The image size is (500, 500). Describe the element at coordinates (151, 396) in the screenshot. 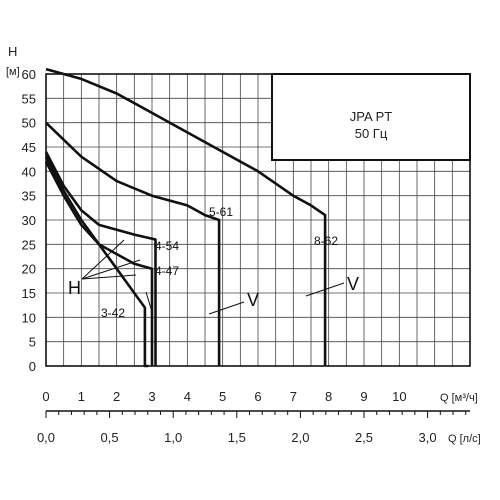

I see `x-tick-label: 3` at that location.